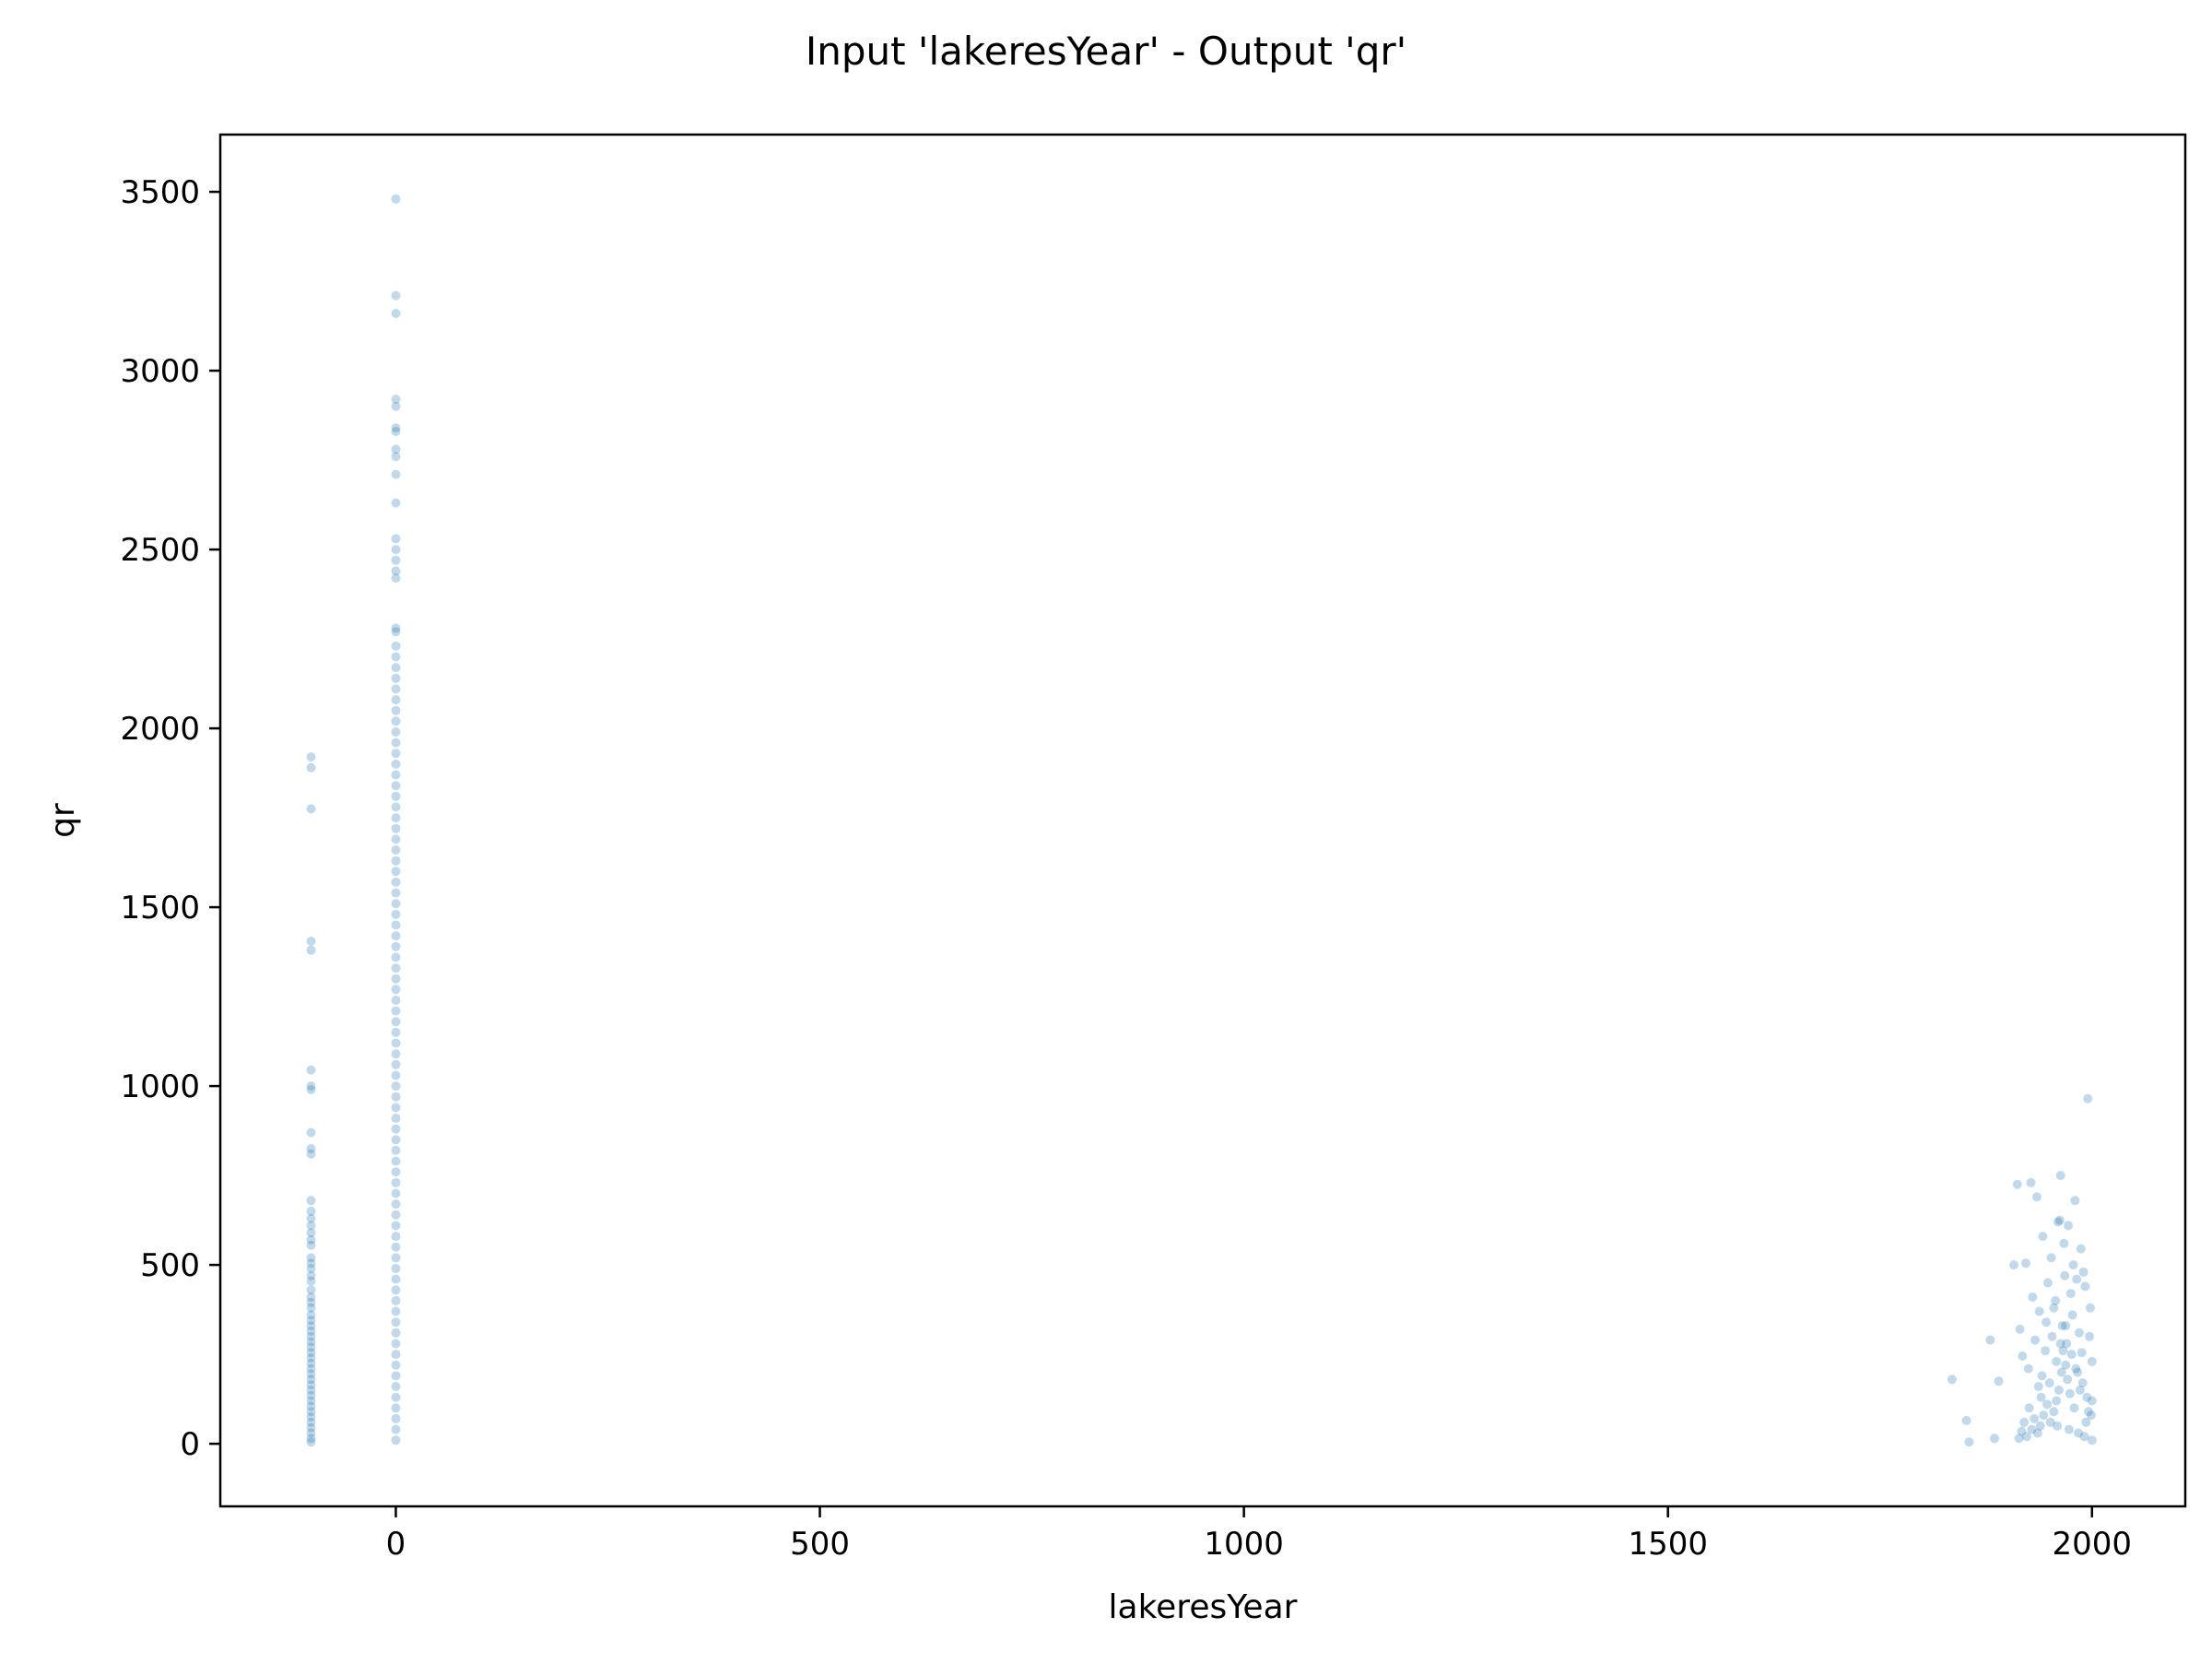 The width and height of the screenshot is (2212, 1664). What do you see at coordinates (160, 908) in the screenshot?
I see `y-tick-label: 1500` at bounding box center [160, 908].